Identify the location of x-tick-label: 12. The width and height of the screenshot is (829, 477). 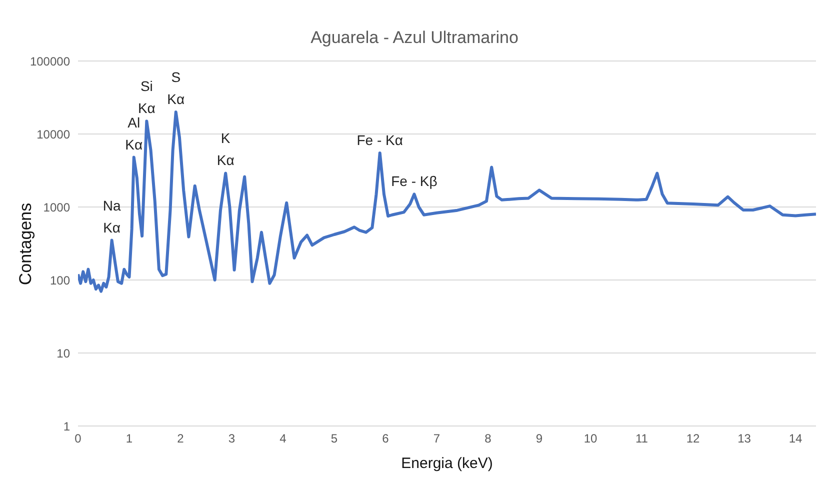
(693, 439).